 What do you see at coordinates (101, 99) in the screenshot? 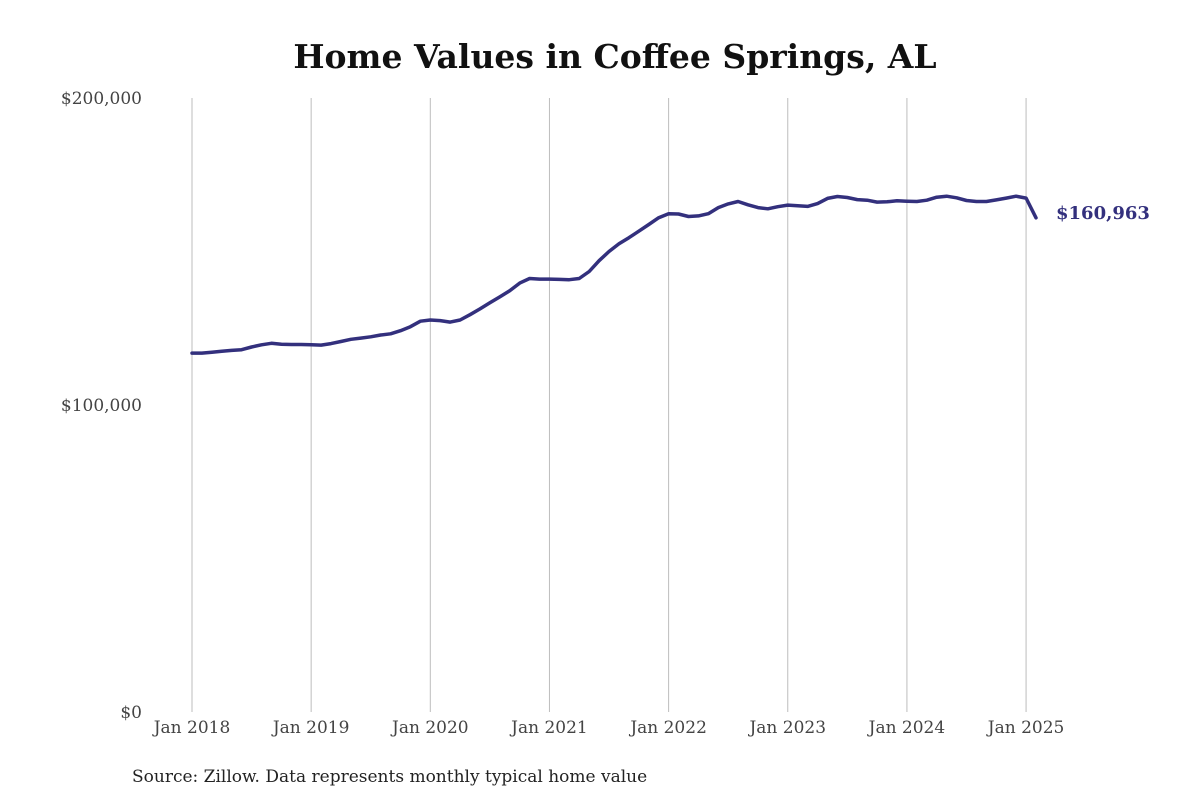
I see `y-tick-label: $200,000` at bounding box center [101, 99].